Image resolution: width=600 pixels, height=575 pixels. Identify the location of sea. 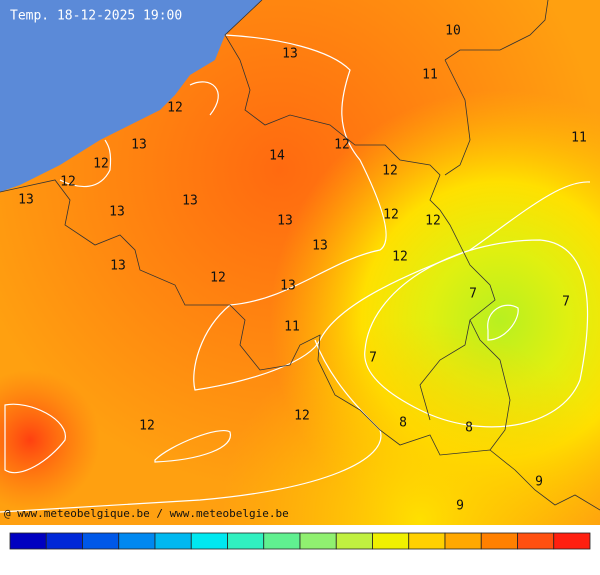
(131, 96).